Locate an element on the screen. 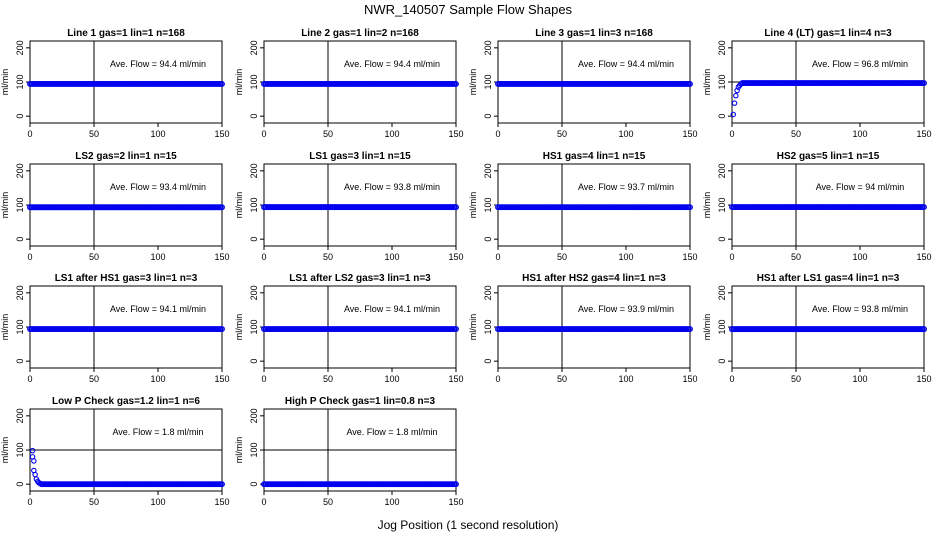 This screenshot has height=540, width=936. average-flow-annotation: Ave. Flow = 93.7 ml/min is located at coordinates (626, 187).